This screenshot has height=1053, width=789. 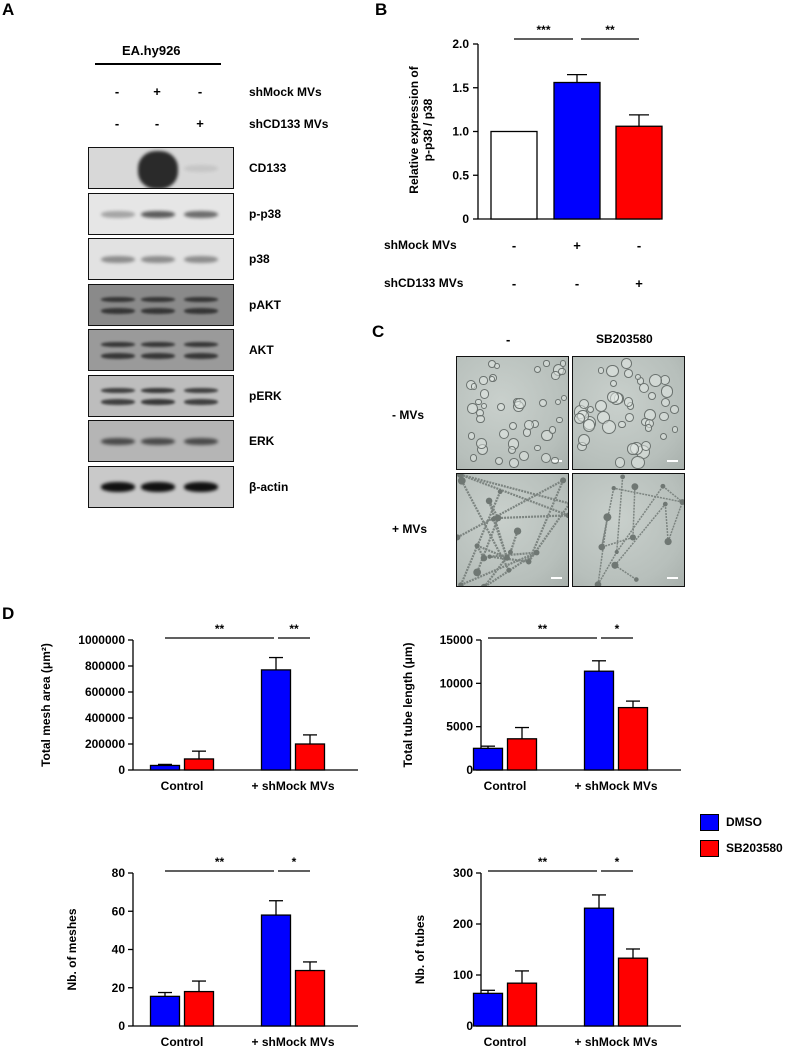 I want to click on col-header-none: -, so click(x=508, y=339).